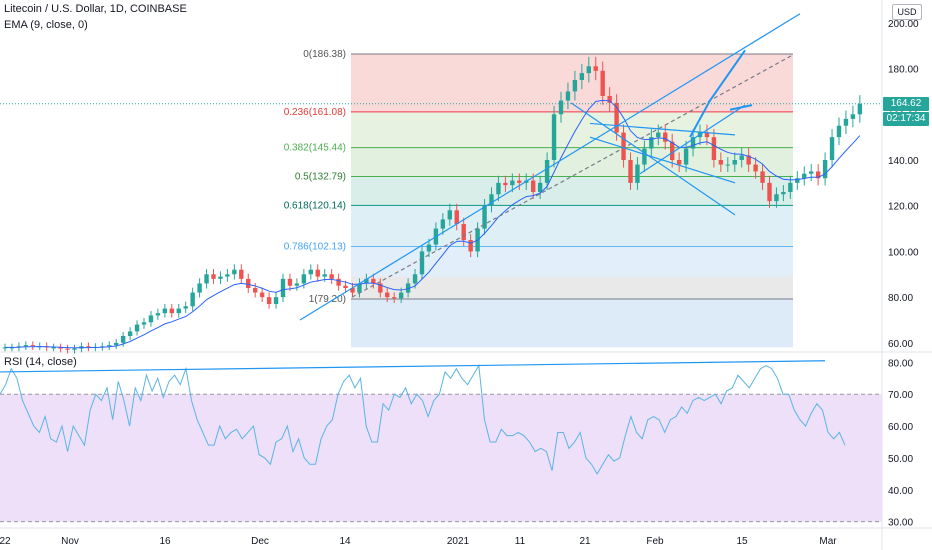  What do you see at coordinates (40, 362) in the screenshot?
I see `rsi-indicator-label: RSI (14, close)` at bounding box center [40, 362].